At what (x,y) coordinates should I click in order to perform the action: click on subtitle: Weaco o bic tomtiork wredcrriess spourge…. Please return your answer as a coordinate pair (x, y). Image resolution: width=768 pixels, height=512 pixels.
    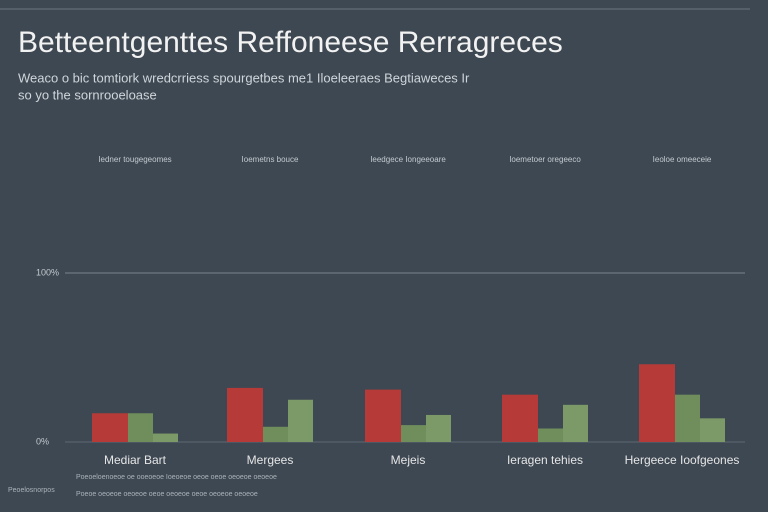
    Looking at the image, I should click on (244, 77).